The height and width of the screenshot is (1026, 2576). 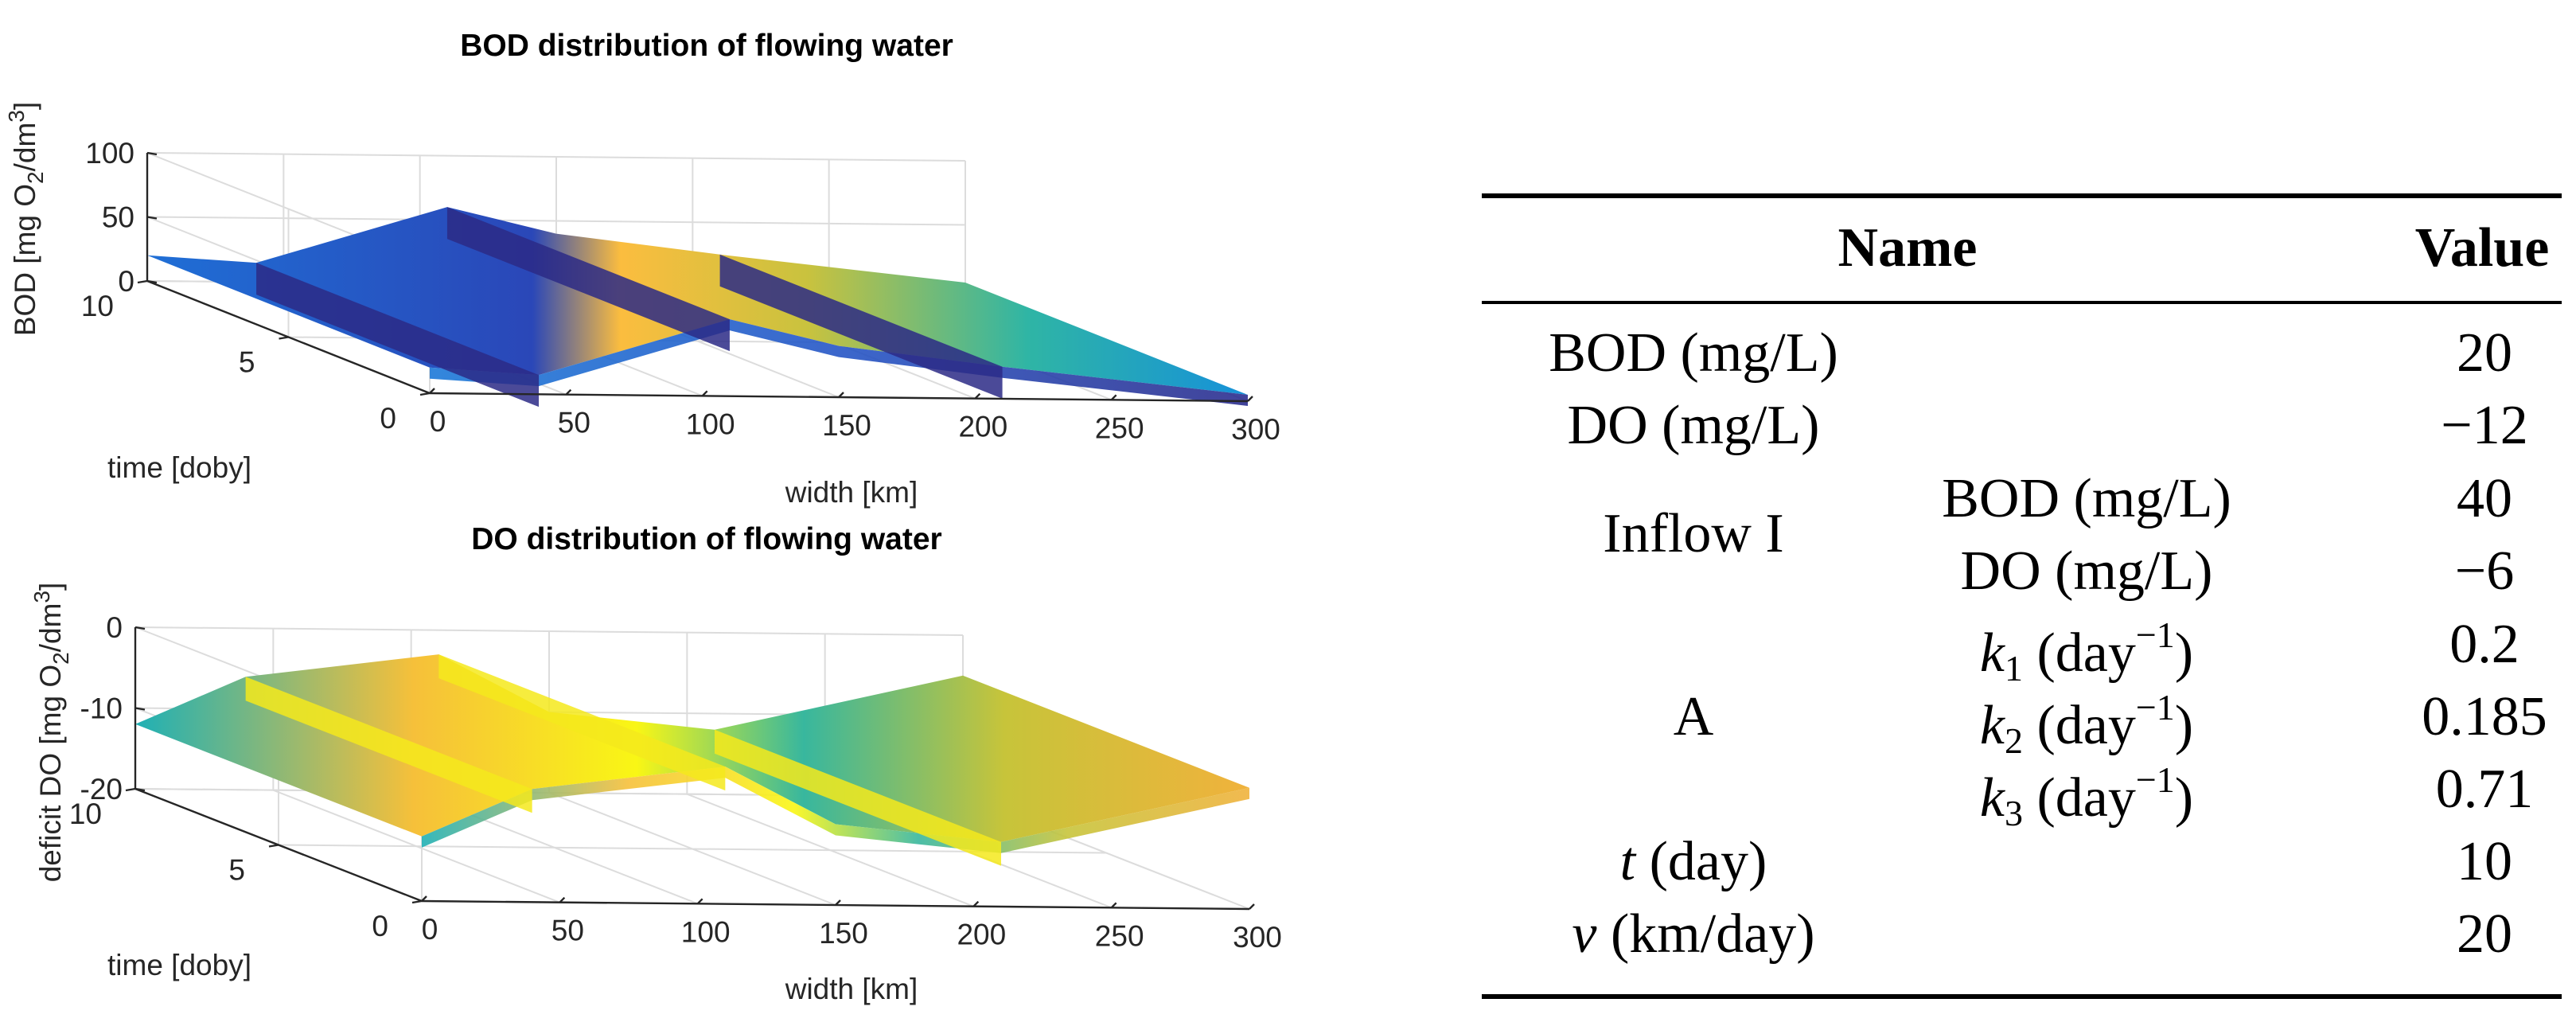 I want to click on k2-value: 0.185, so click(x=2484, y=716).